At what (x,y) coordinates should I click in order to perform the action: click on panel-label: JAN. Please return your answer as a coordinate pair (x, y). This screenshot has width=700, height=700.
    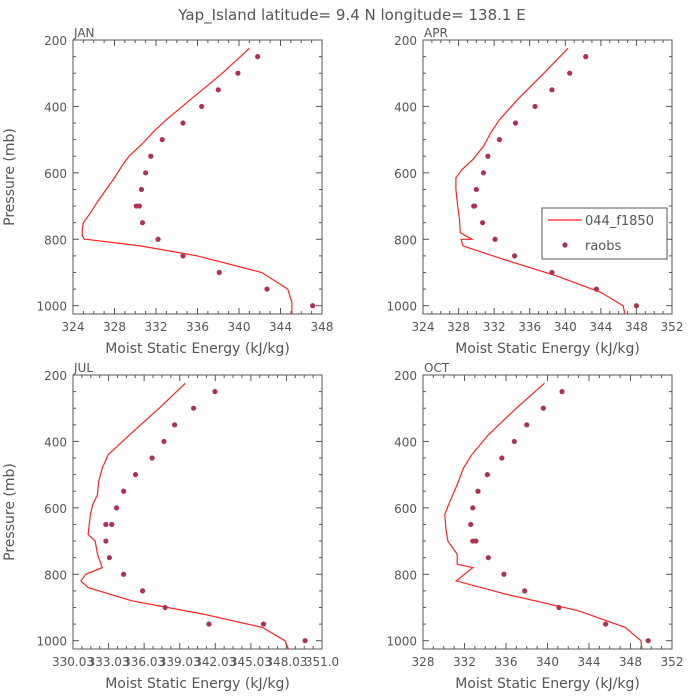
    Looking at the image, I should click on (84, 33).